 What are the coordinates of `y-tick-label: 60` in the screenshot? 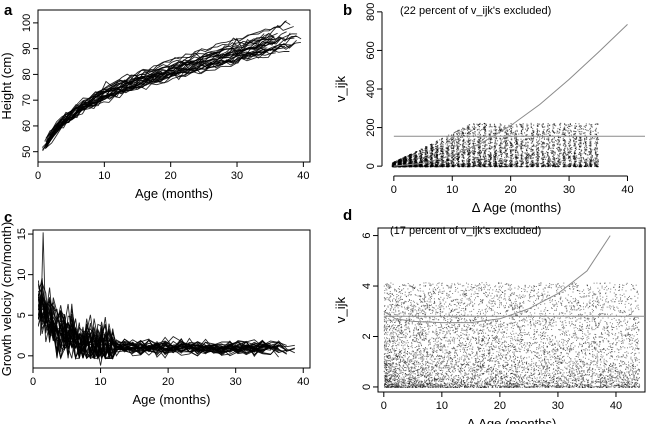 It's located at (27, 126).